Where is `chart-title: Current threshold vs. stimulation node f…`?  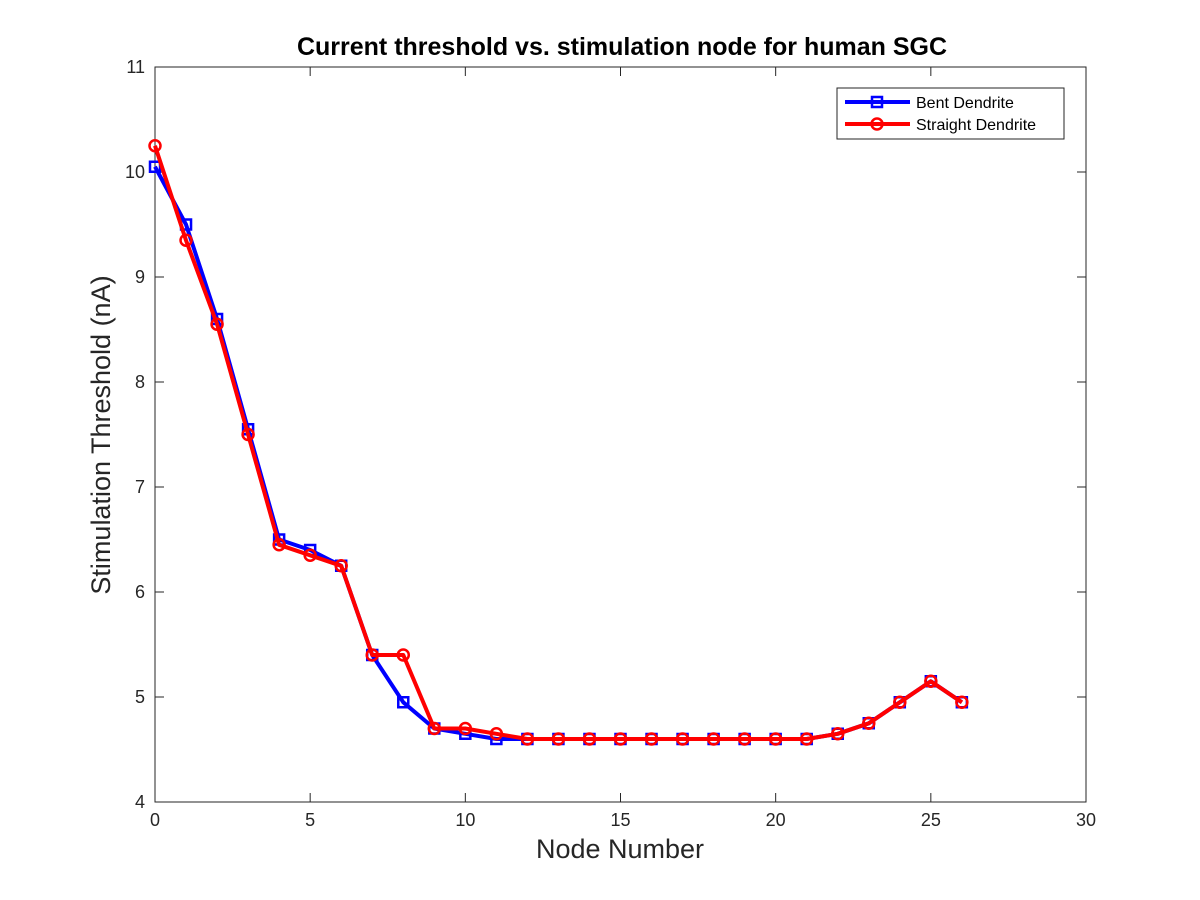
chart-title: Current threshold vs. stimulation node f… is located at coordinates (622, 47).